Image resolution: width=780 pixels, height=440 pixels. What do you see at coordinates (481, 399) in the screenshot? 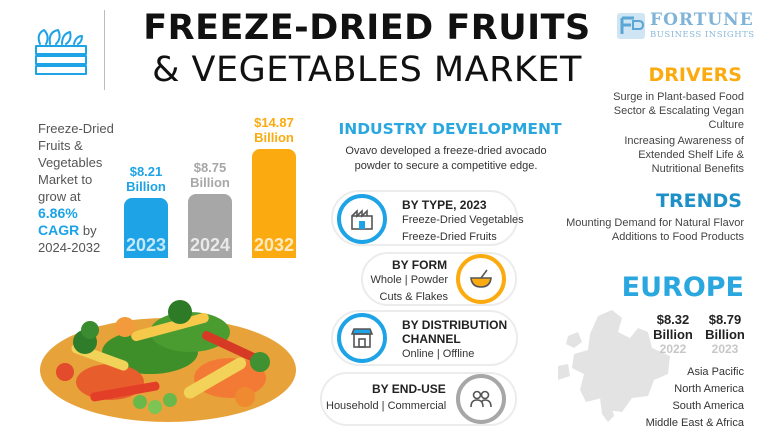
I see `users-icon` at bounding box center [481, 399].